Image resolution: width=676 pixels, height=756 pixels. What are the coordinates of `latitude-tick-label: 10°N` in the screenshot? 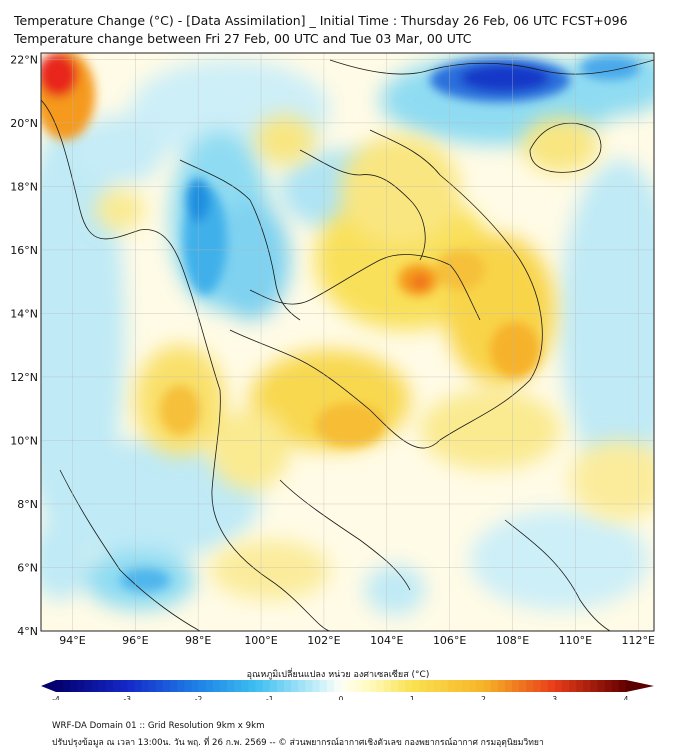 It's located at (24, 440).